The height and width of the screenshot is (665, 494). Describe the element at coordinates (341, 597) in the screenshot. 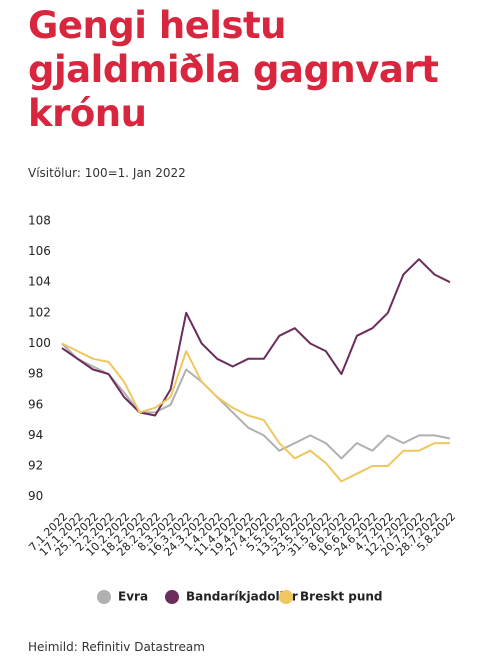

I see `legend-label: Breskt pund` at that location.